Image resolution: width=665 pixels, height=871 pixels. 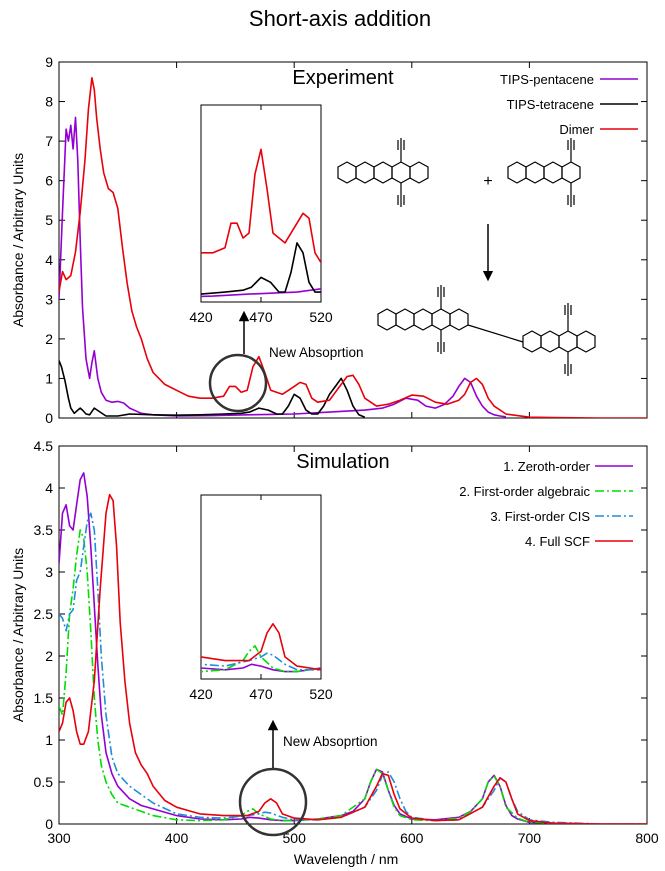 What do you see at coordinates (273, 802) in the screenshot?
I see `new-absorption-circle-simulation` at bounding box center [273, 802].